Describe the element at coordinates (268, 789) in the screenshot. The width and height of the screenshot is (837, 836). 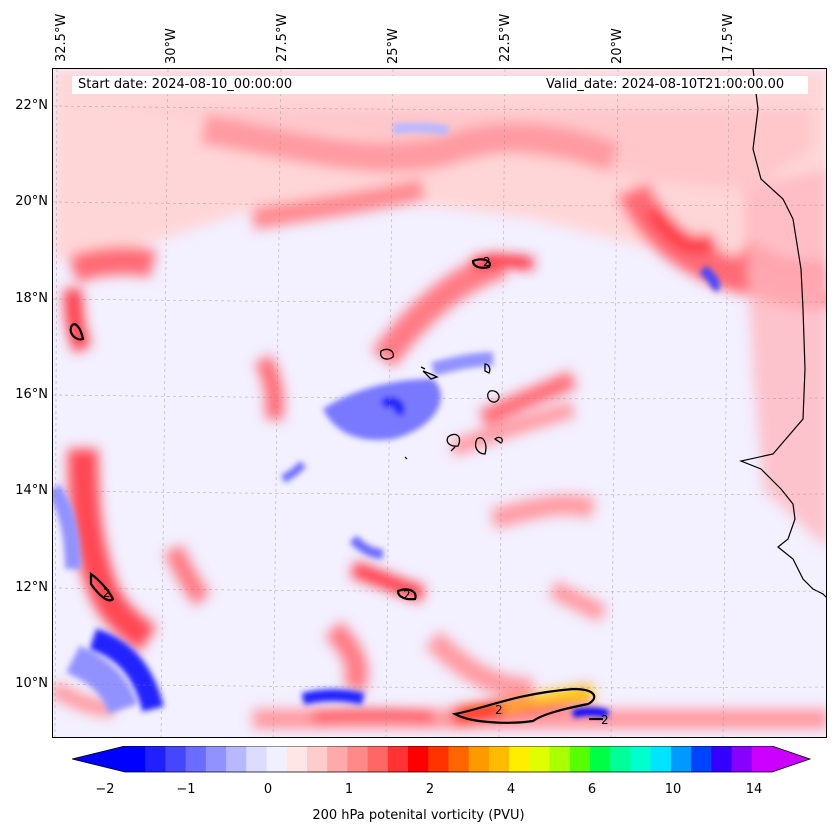
I see `colorbar-tick-label: 0` at that location.